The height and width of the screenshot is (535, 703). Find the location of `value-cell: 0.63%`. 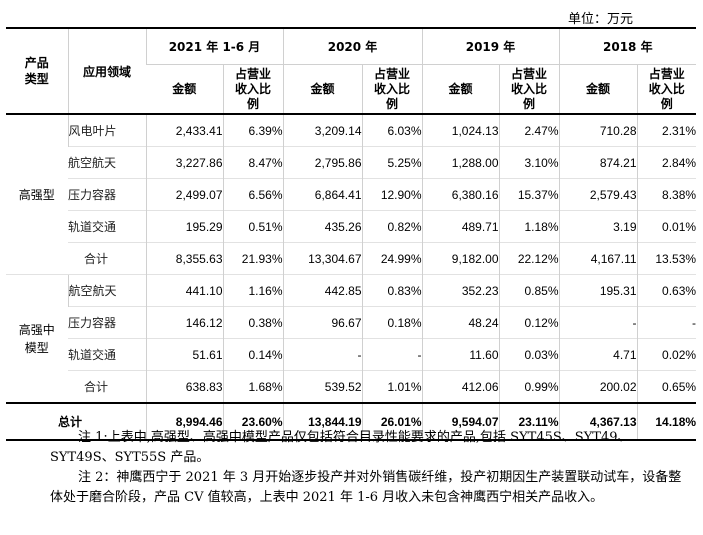

value-cell: 0.63% is located at coordinates (666, 290).